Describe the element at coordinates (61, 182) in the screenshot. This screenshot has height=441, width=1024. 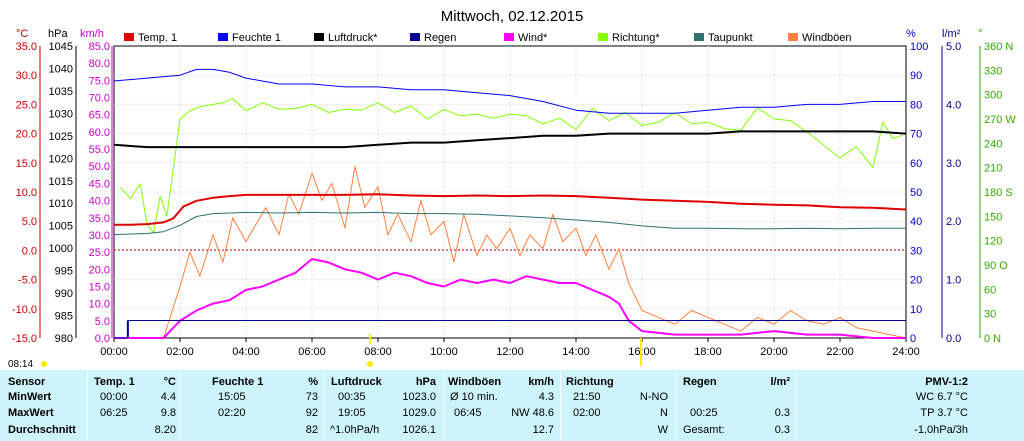
I see `pressure-tick-label: 1015` at that location.